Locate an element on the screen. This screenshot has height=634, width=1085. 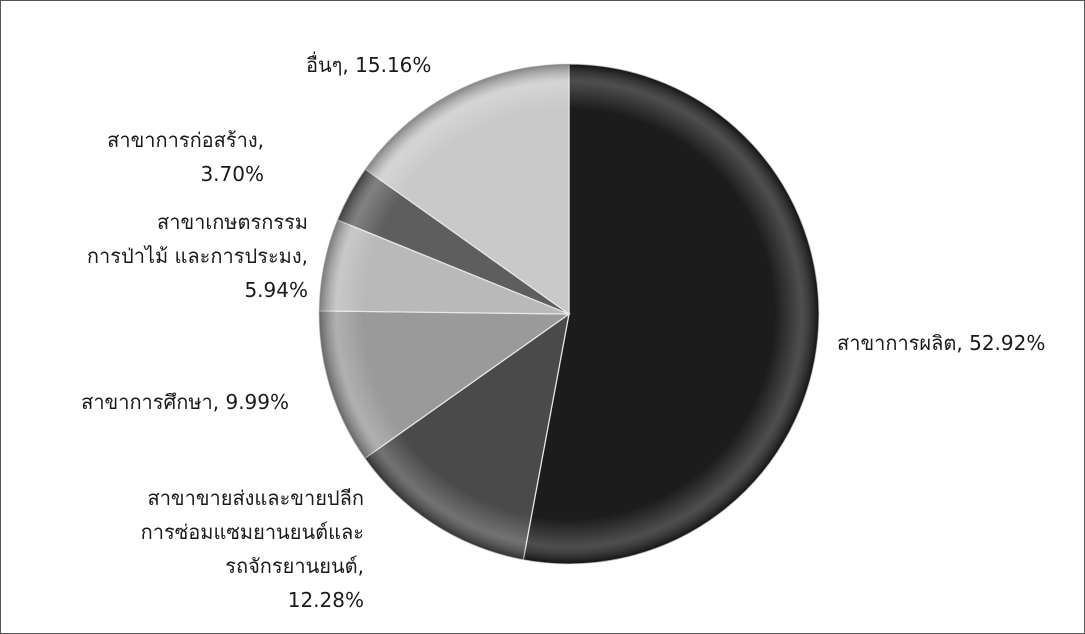
label-education: สาขาการศึกษา, 9.99% is located at coordinates (185, 402).